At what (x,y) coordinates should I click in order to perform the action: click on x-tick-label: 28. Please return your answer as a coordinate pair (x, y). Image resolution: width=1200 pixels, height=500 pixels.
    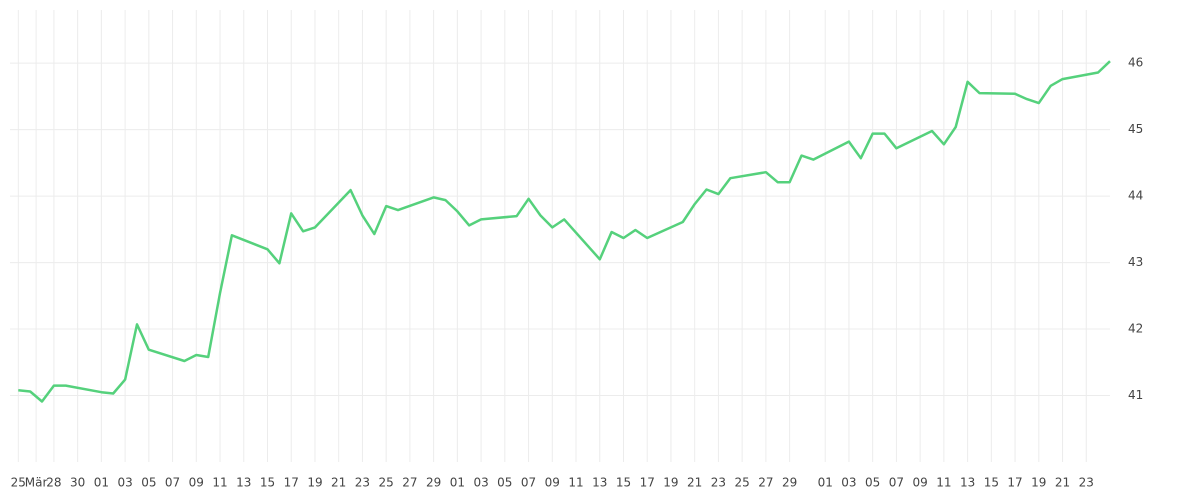
    Looking at the image, I should click on (53, 483).